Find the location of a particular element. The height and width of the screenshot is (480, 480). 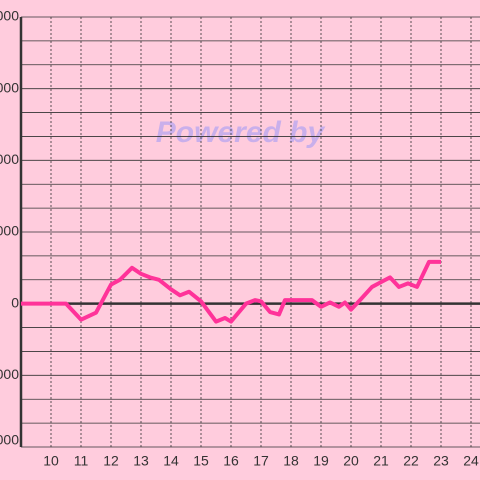

x-tick-label: 23 is located at coordinates (441, 461).